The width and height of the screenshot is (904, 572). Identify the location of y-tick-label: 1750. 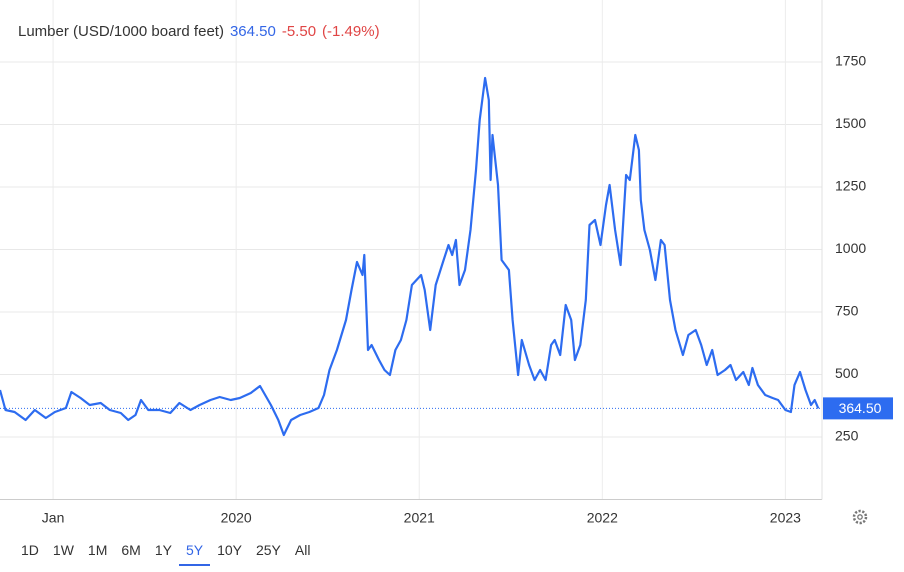
(850, 61).